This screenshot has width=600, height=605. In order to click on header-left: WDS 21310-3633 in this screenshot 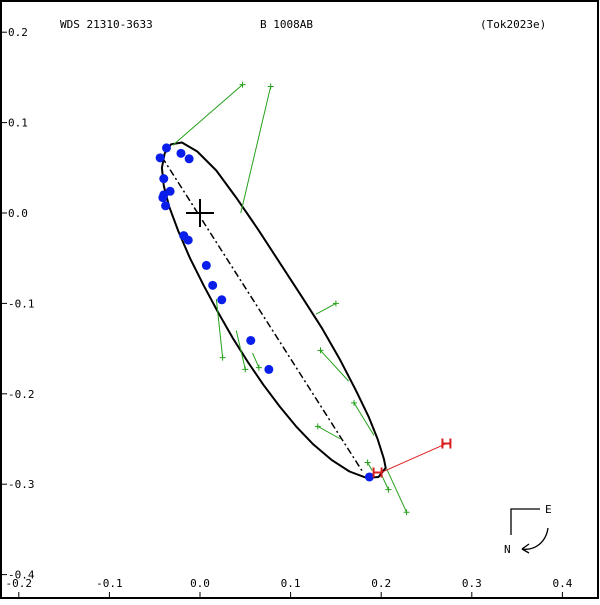, I will do `click(106, 24)`.